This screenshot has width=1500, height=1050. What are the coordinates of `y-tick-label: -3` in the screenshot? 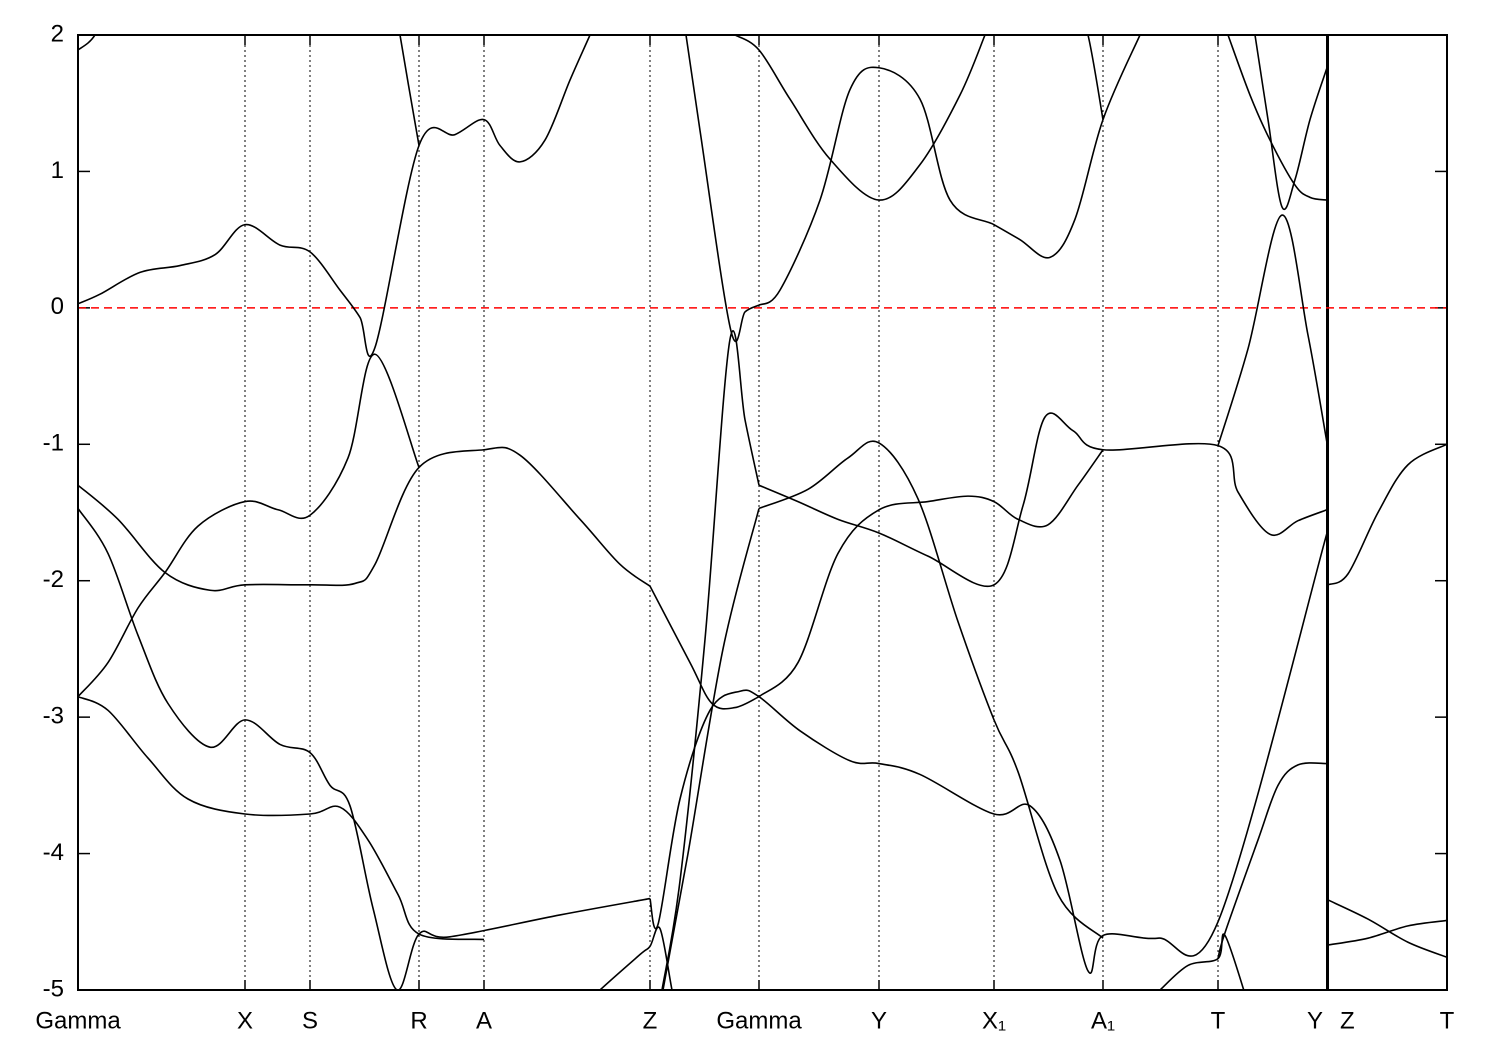 It's located at (53, 715).